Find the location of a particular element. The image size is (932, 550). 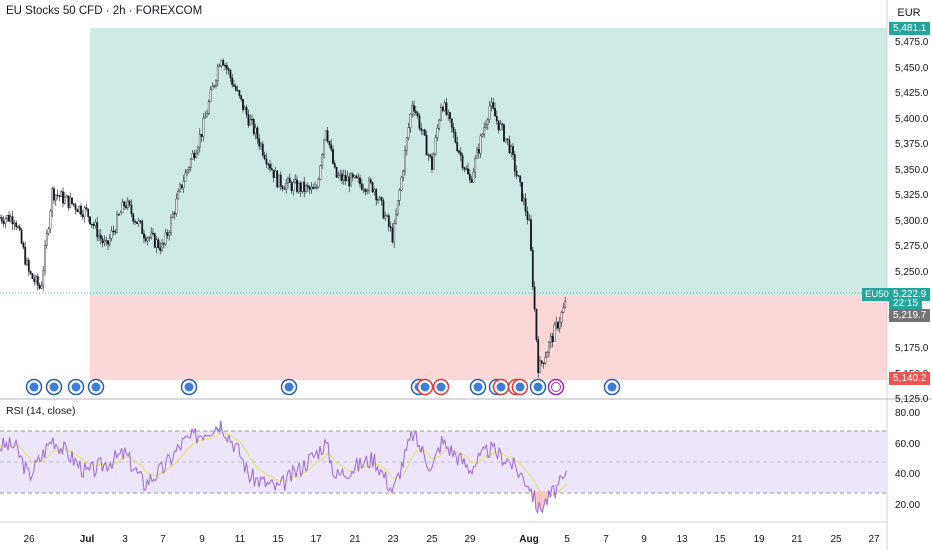

price-tick: 5,350.0 is located at coordinates (912, 170).